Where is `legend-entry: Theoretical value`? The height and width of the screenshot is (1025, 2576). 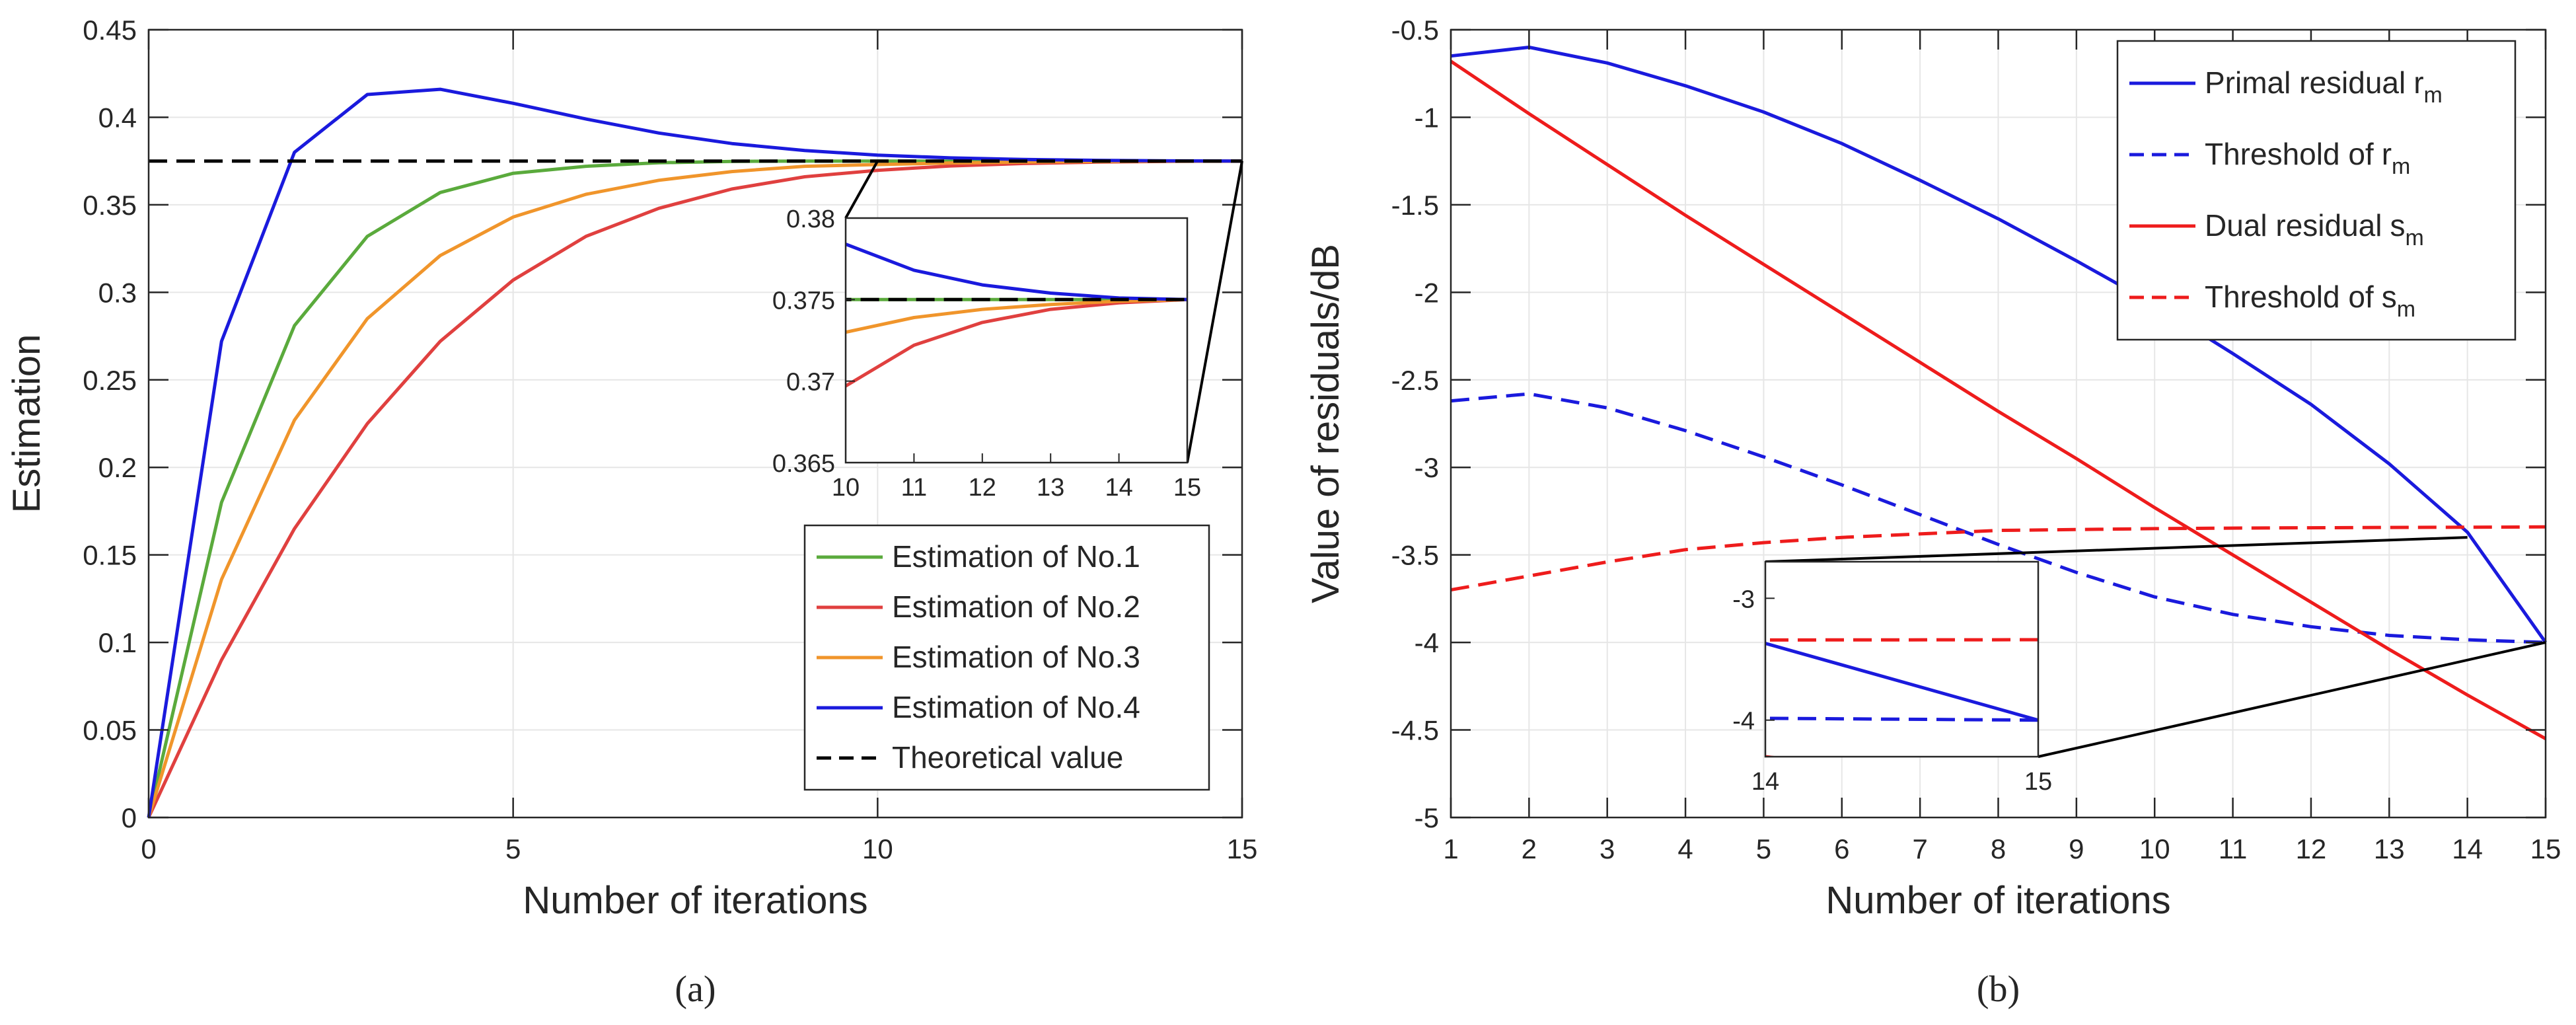 legend-entry: Theoretical value is located at coordinates (1007, 757).